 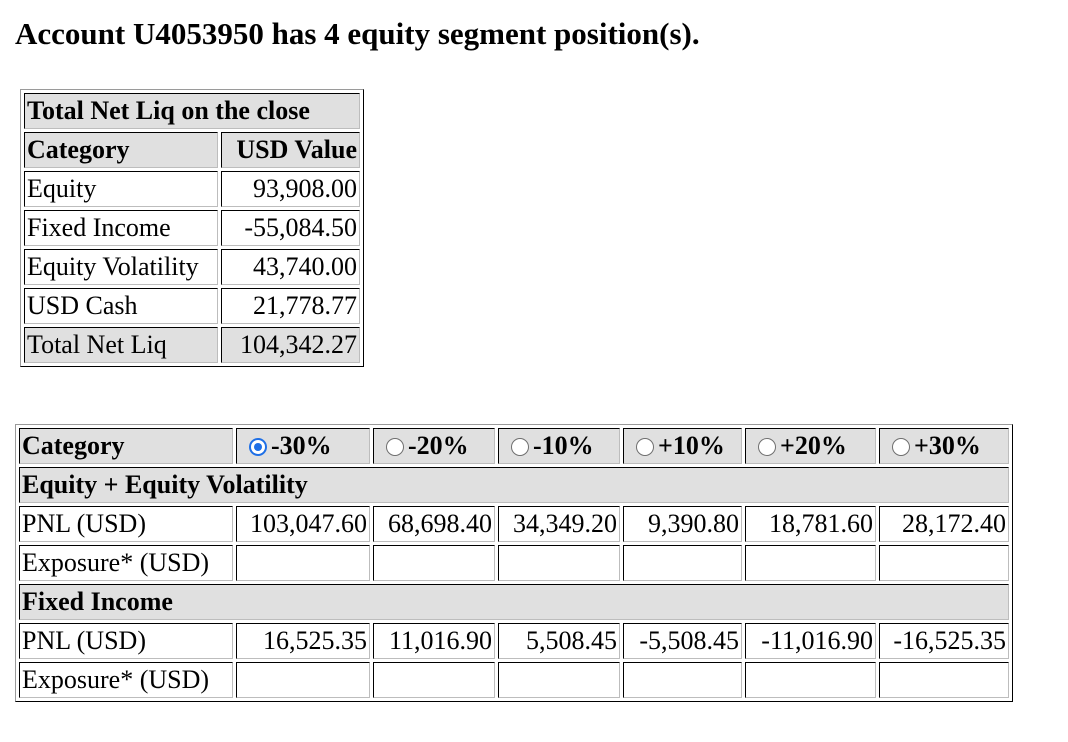 I want to click on net-liq-category: Equity, so click(x=121, y=189).